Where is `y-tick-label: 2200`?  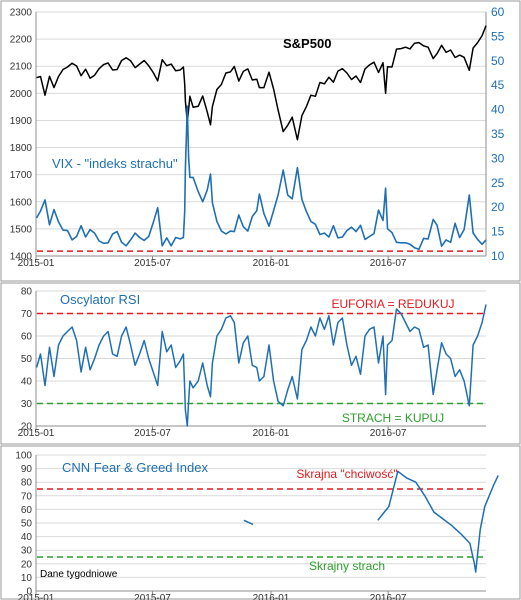
y-tick-label: 2200 is located at coordinates (21, 40).